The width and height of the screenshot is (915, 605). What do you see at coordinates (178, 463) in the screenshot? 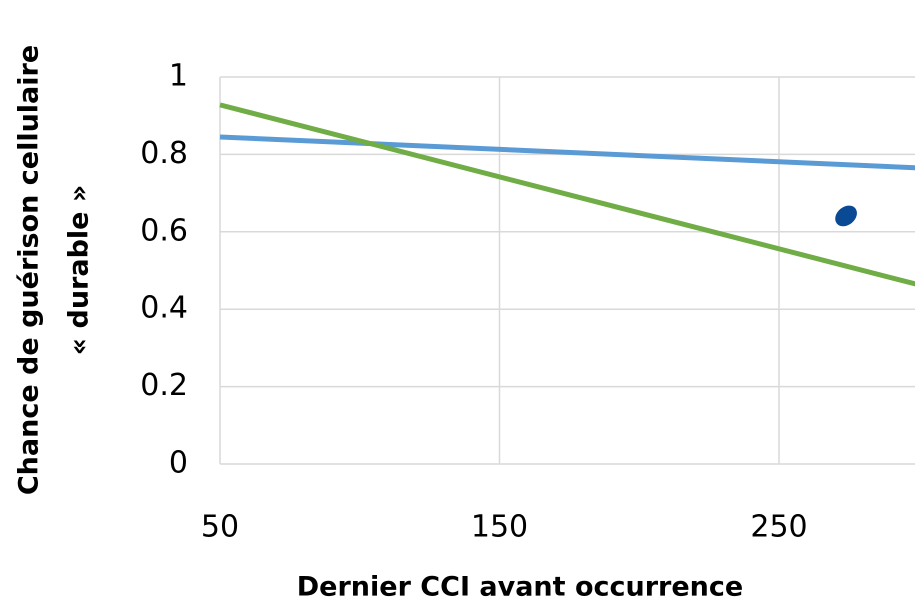
I see `y-tick-label: 0` at bounding box center [178, 463].